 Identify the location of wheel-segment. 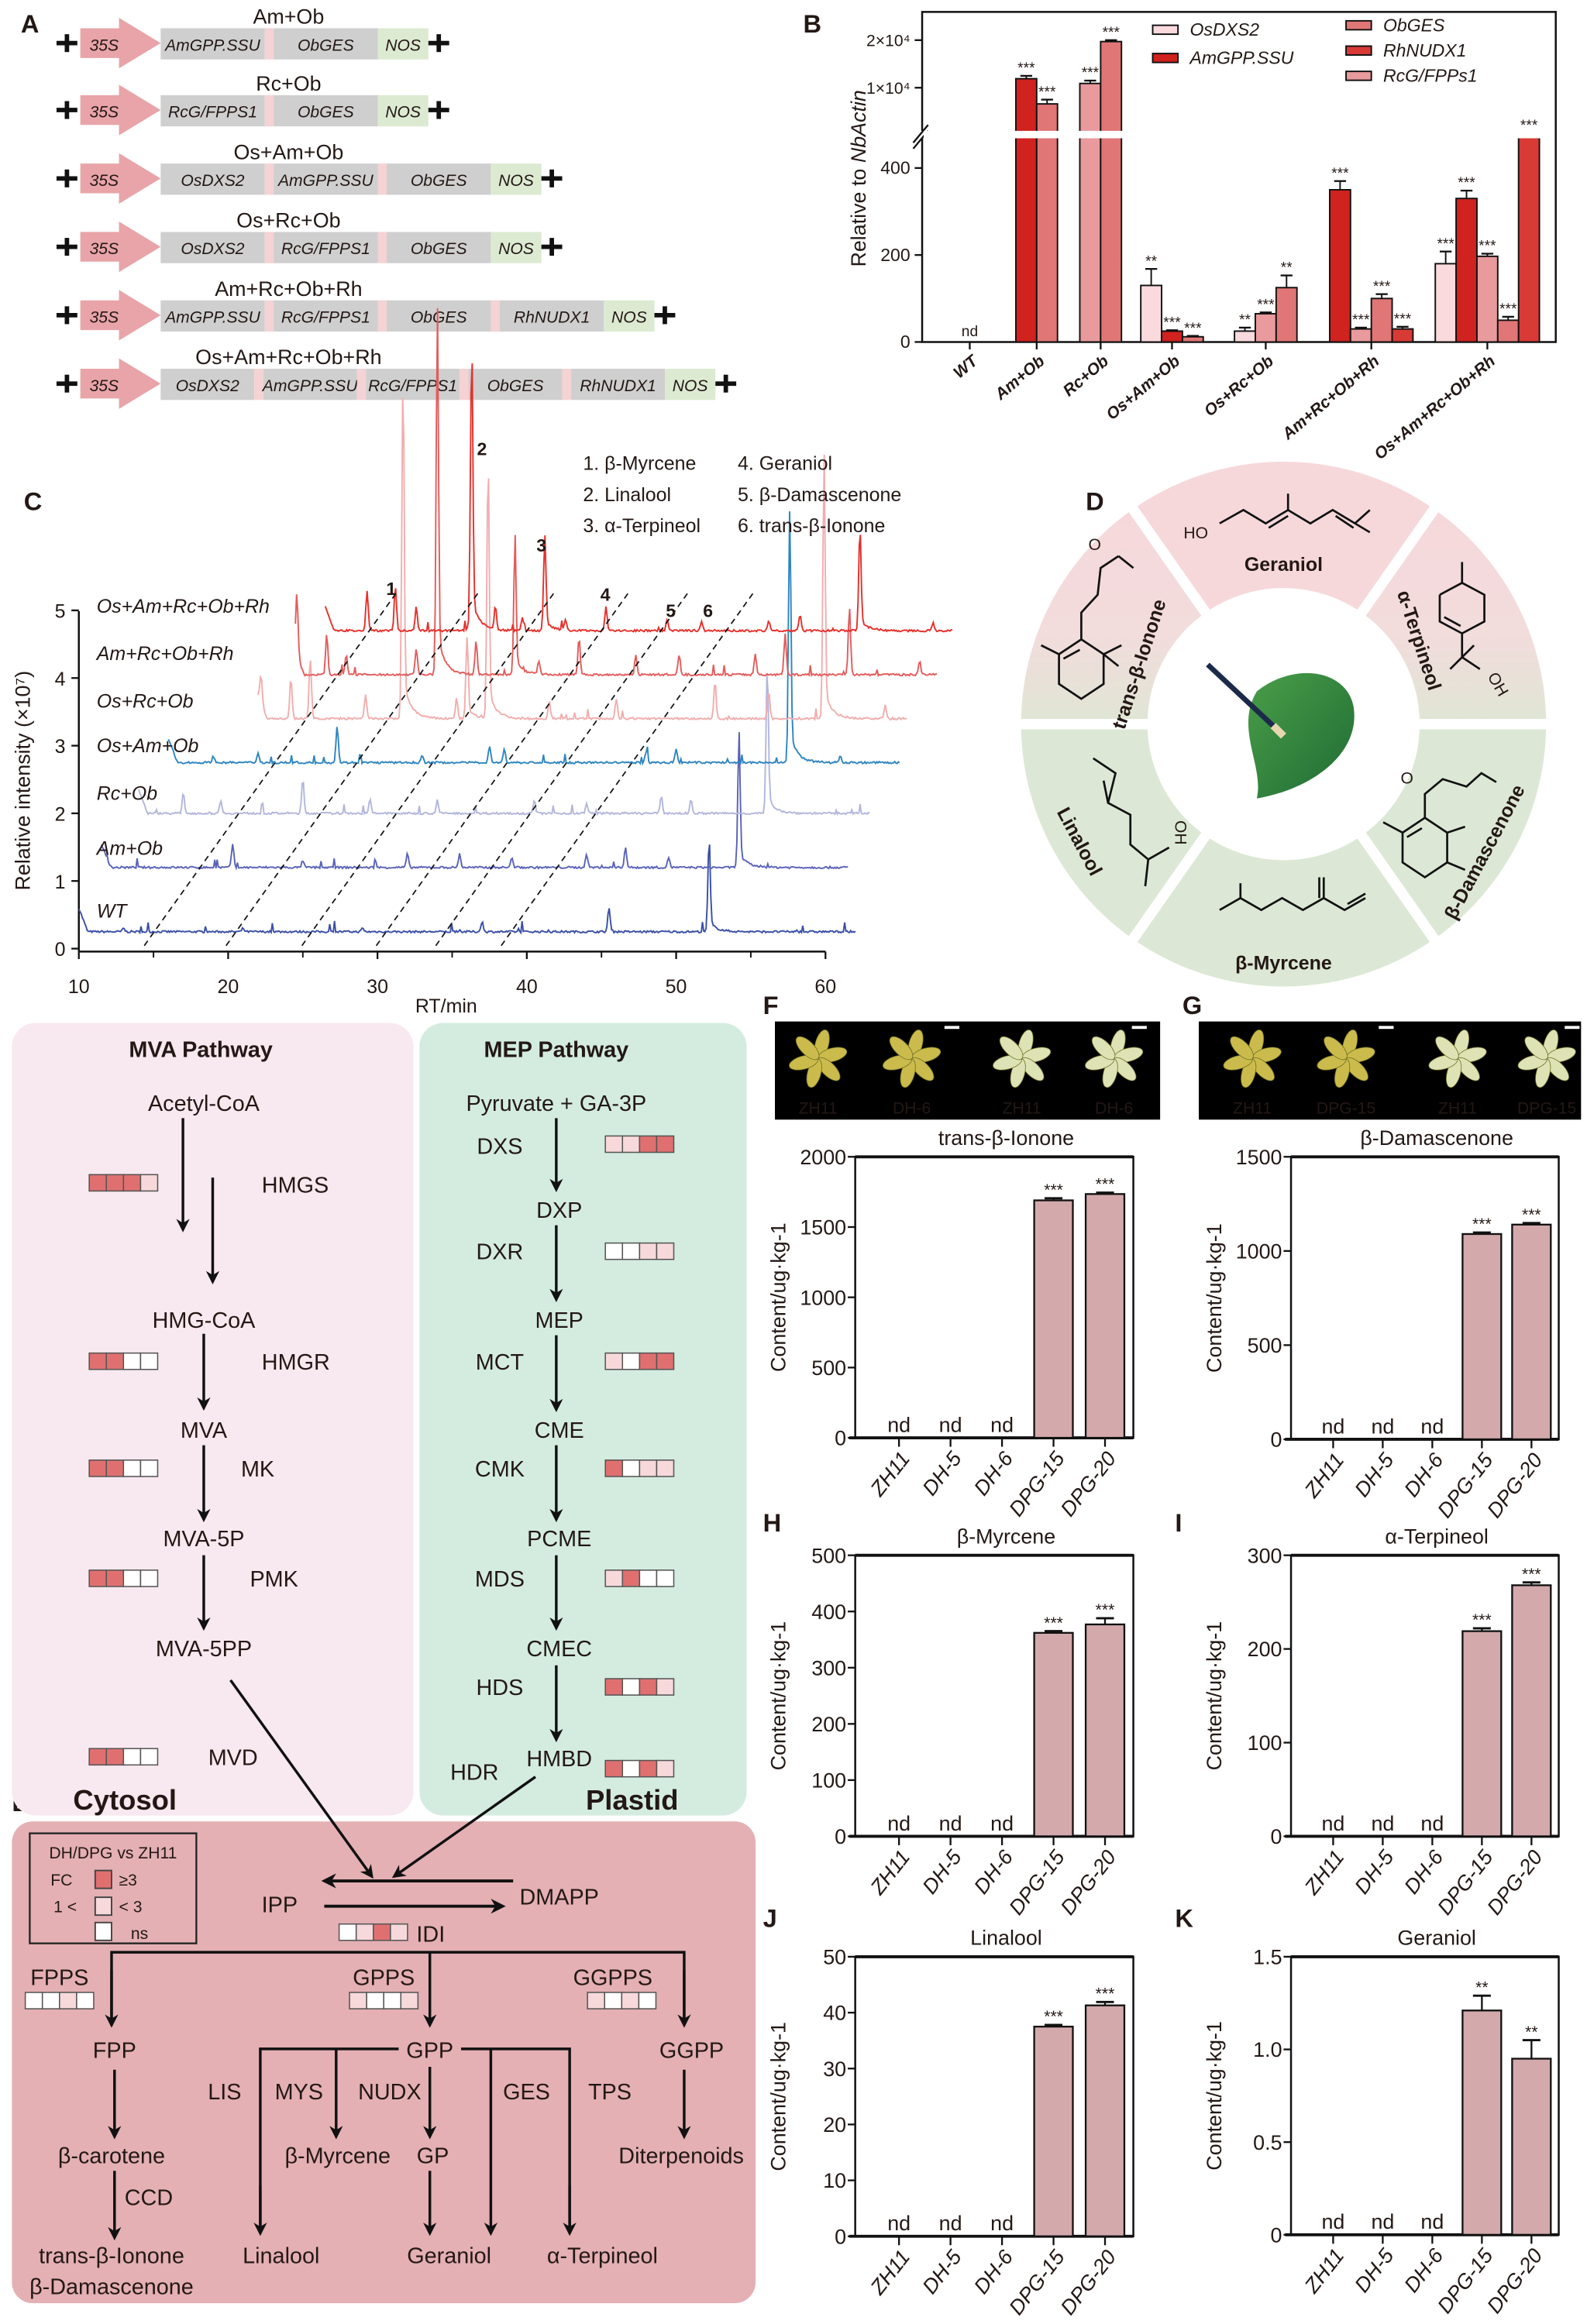
(1283, 537).